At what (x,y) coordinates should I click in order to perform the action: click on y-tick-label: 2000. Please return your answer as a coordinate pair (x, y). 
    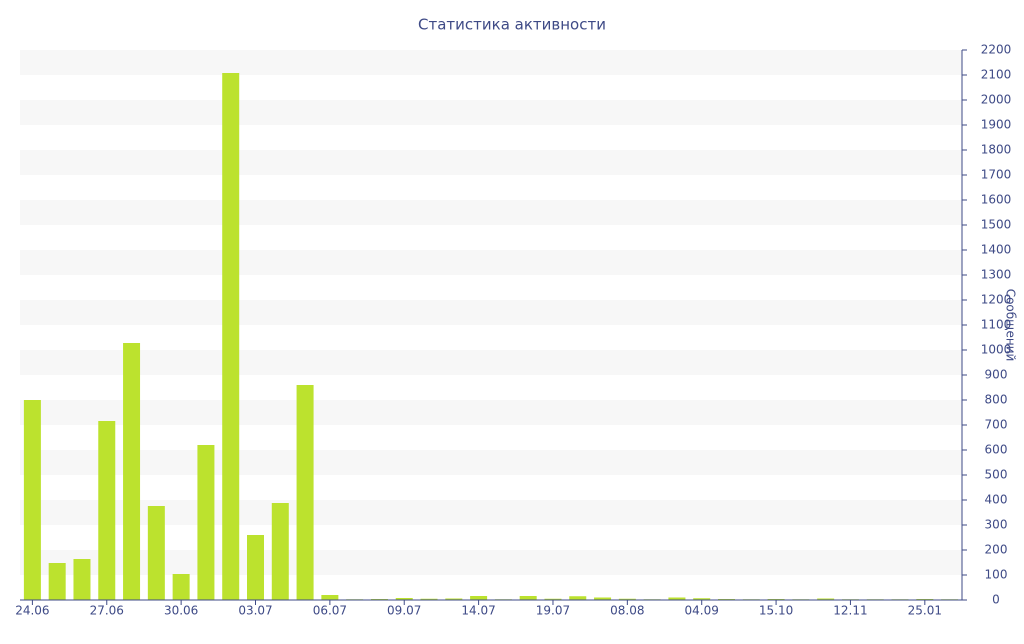
    Looking at the image, I should click on (996, 100).